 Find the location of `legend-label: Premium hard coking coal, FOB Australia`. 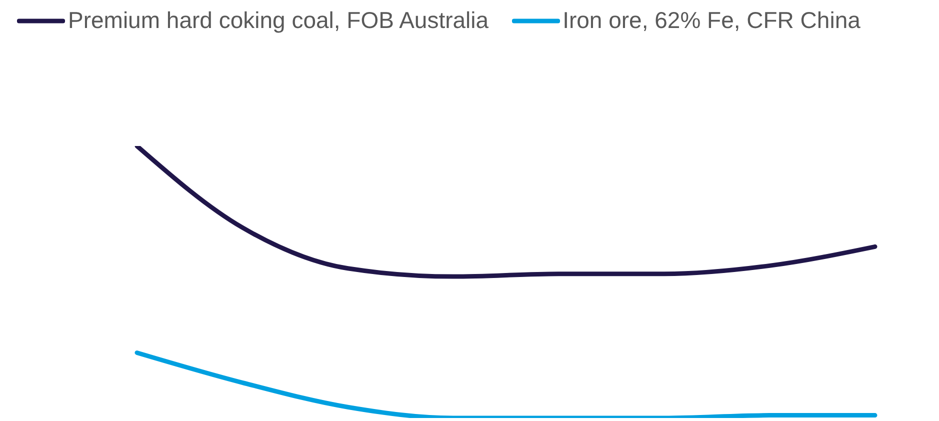

legend-label: Premium hard coking coal, FOB Australia is located at coordinates (278, 20).